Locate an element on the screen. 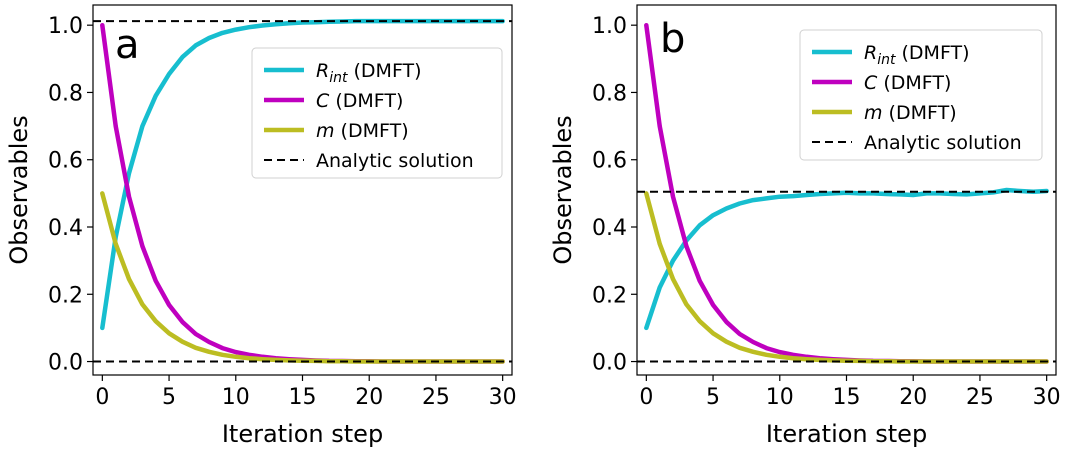 The height and width of the screenshot is (450, 1070). panel-letter: b is located at coordinates (672, 39).